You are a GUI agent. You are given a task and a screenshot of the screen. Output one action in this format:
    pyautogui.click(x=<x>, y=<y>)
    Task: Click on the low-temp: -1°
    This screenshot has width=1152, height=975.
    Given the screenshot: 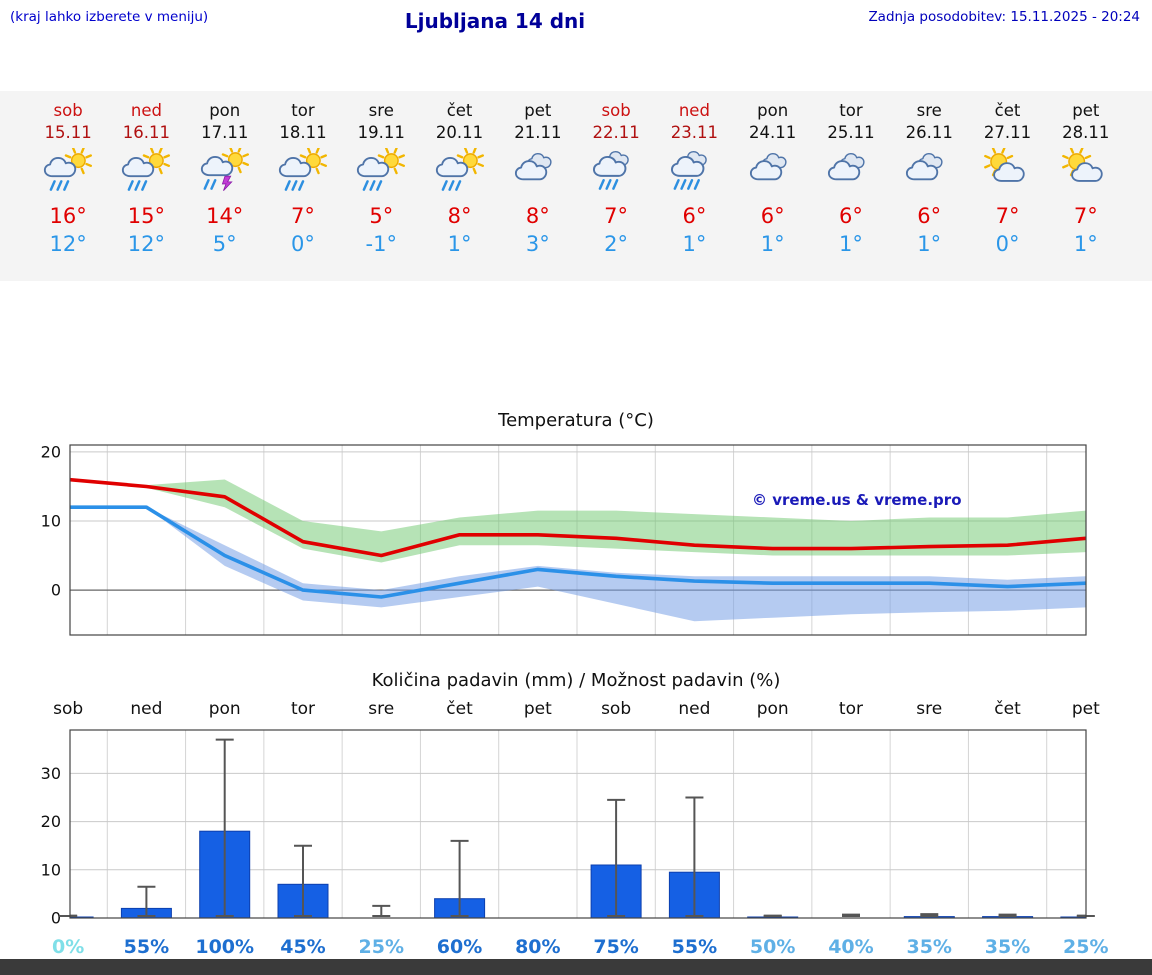 What is the action you would take?
    pyautogui.click(x=381, y=244)
    